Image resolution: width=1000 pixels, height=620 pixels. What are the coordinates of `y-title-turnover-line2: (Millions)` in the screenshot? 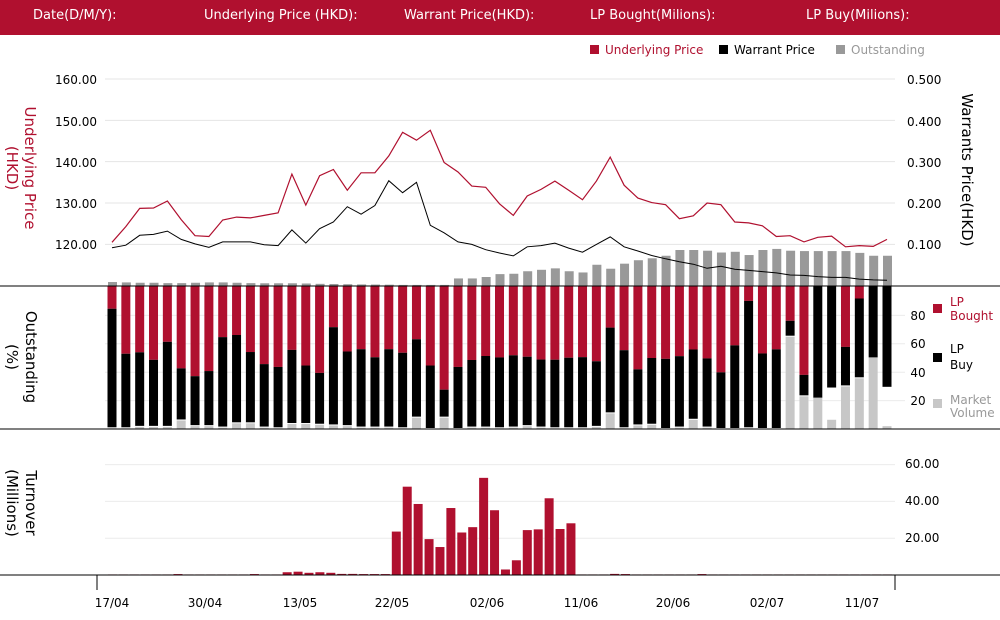 It's located at (12, 503).